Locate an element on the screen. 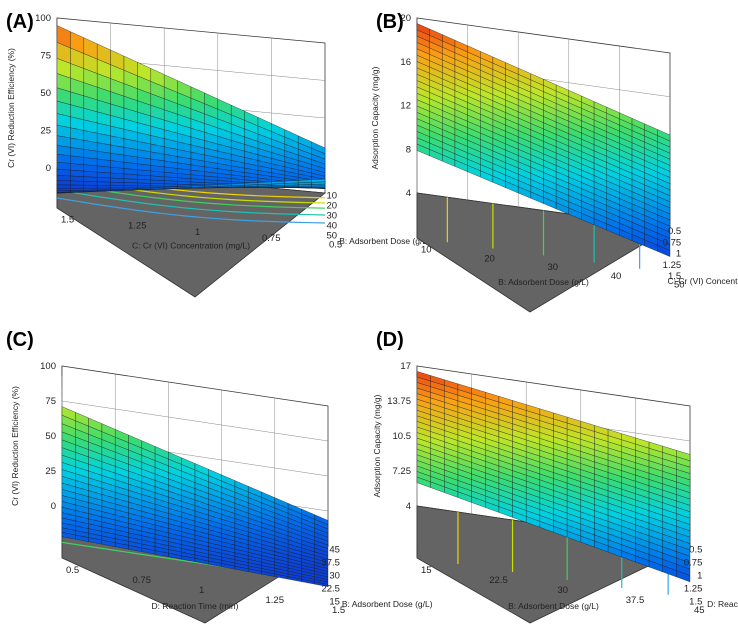 The width and height of the screenshot is (738, 624). right-axis-label: D: Reaction Time (min) is located at coordinates (722, 604).